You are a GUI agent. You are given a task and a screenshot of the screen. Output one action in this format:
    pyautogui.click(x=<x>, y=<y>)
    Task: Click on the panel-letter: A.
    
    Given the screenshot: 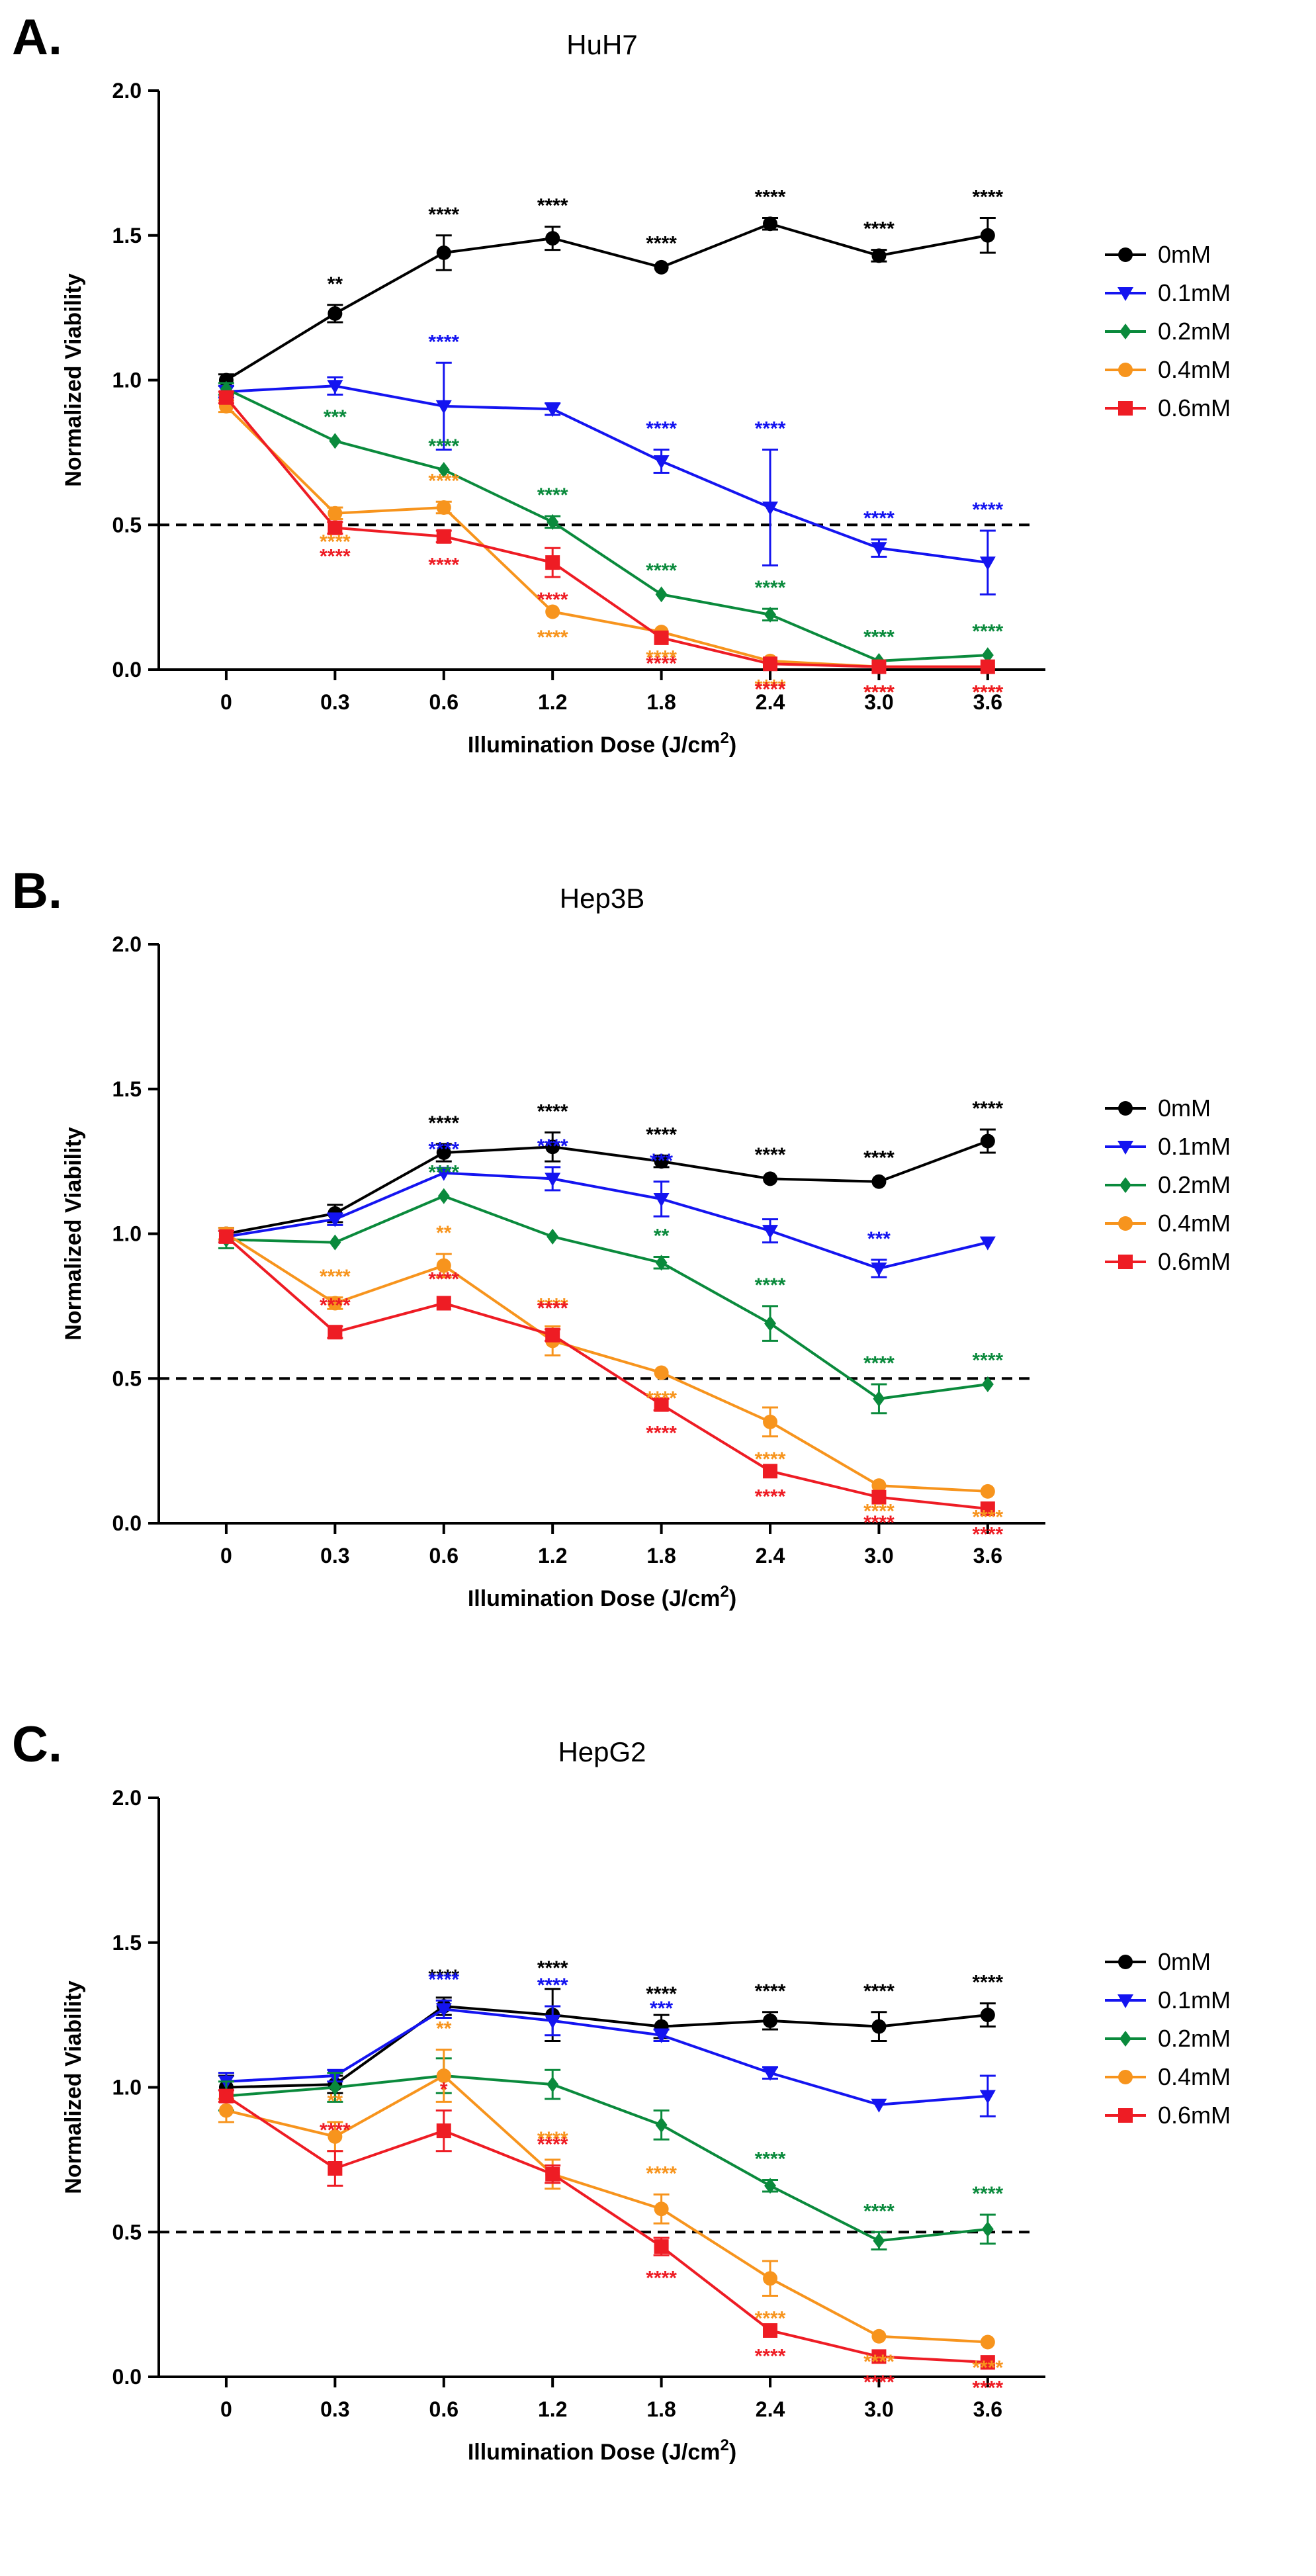 What is the action you would take?
    pyautogui.click(x=37, y=37)
    